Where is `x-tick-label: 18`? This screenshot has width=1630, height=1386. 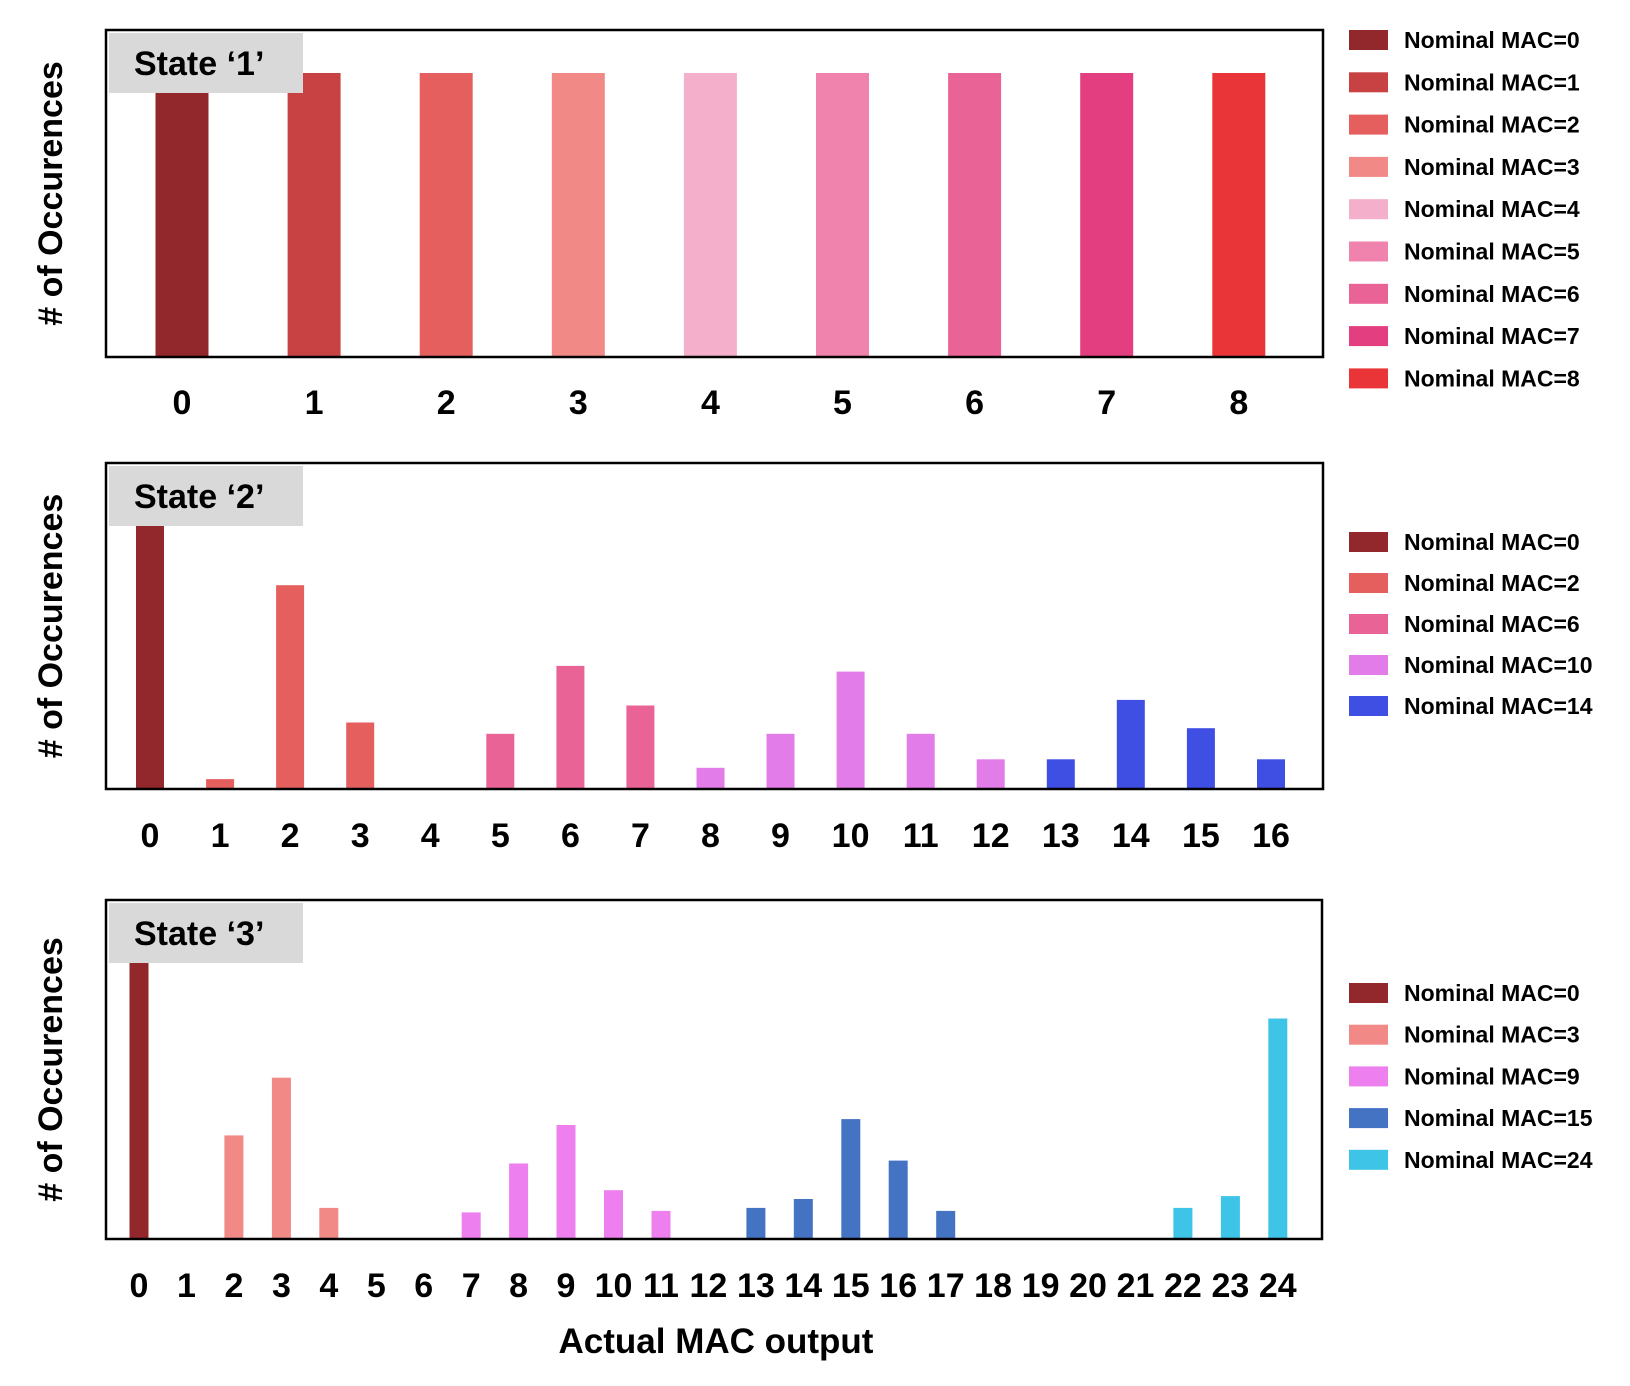 x-tick-label: 18 is located at coordinates (993, 1286).